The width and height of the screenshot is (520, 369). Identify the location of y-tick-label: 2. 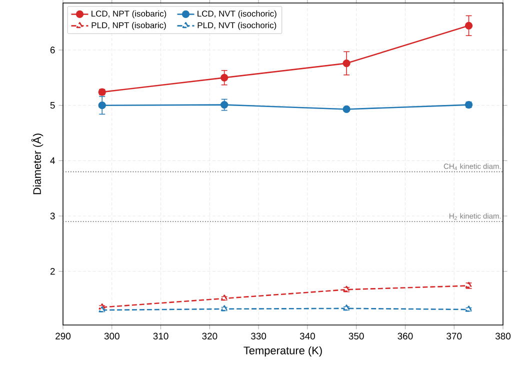
(52, 271).